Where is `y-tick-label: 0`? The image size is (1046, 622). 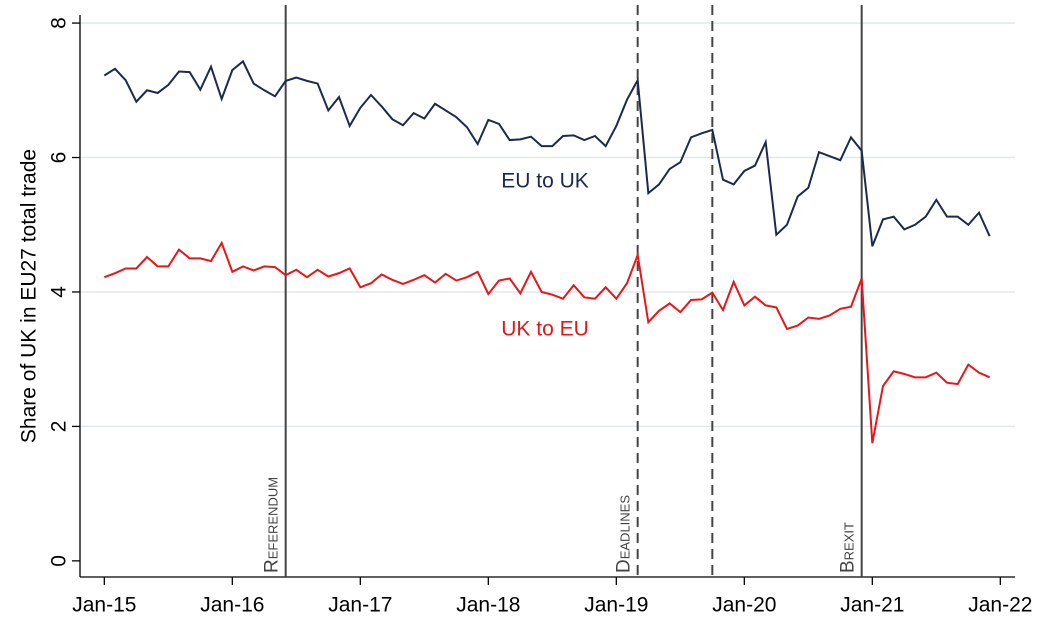
y-tick-label: 0 is located at coordinates (59, 561).